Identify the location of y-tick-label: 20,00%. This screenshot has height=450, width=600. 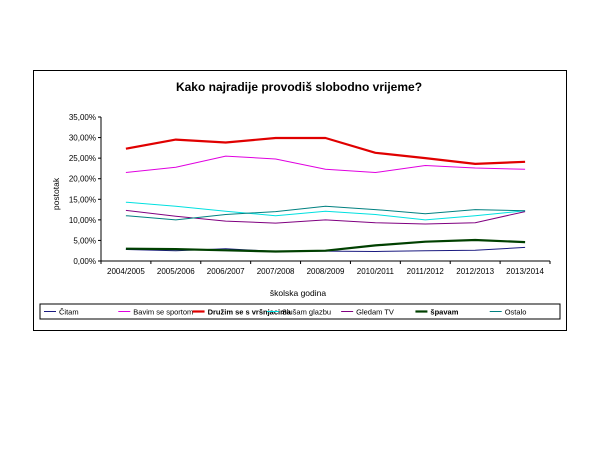
(82, 179).